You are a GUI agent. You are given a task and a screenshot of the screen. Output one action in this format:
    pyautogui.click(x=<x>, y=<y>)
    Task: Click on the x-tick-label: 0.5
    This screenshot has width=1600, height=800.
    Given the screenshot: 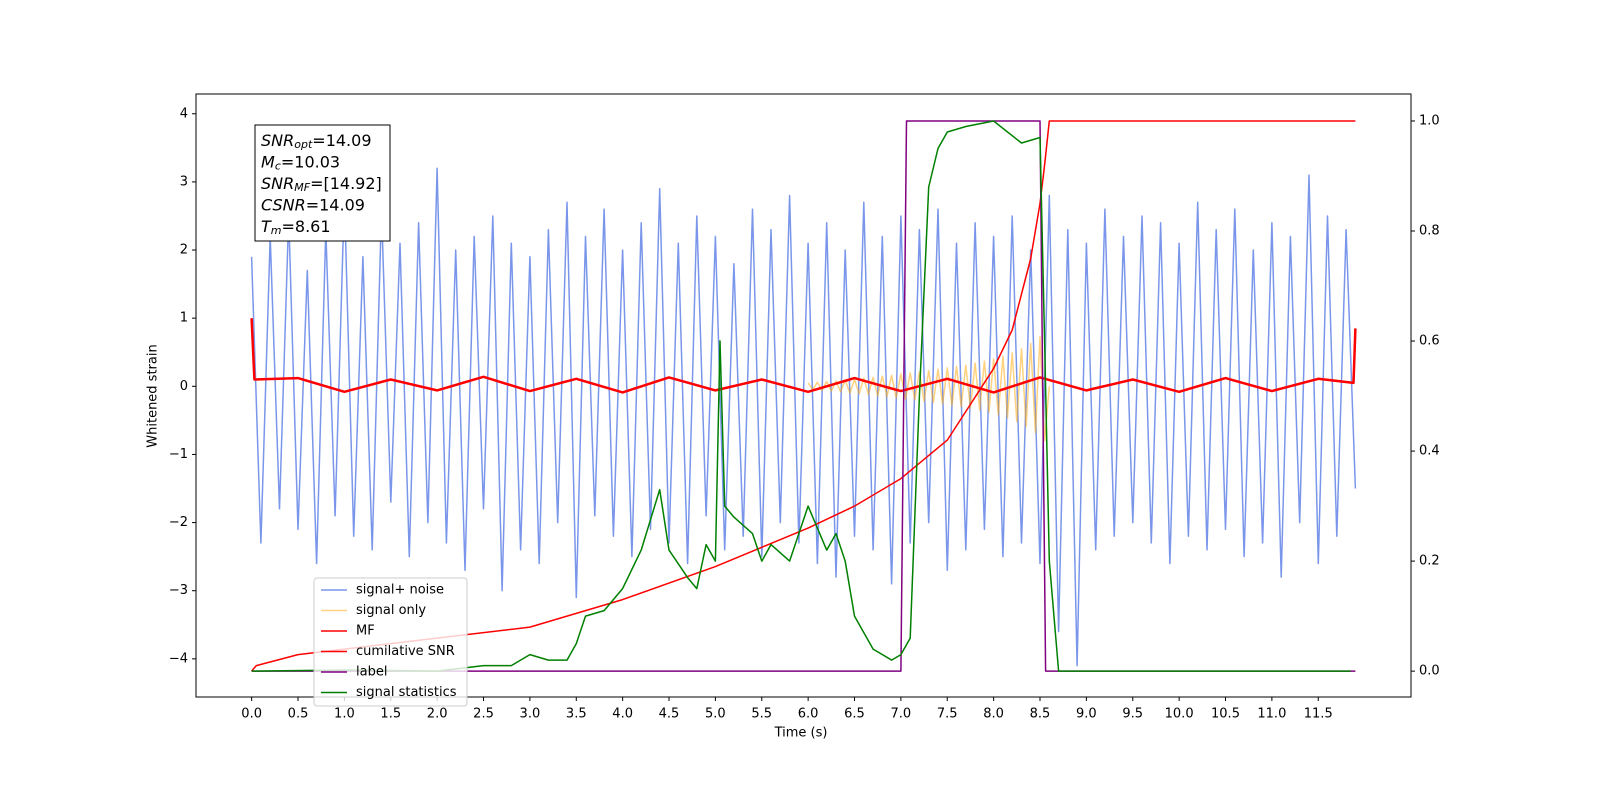 What is the action you would take?
    pyautogui.click(x=298, y=714)
    